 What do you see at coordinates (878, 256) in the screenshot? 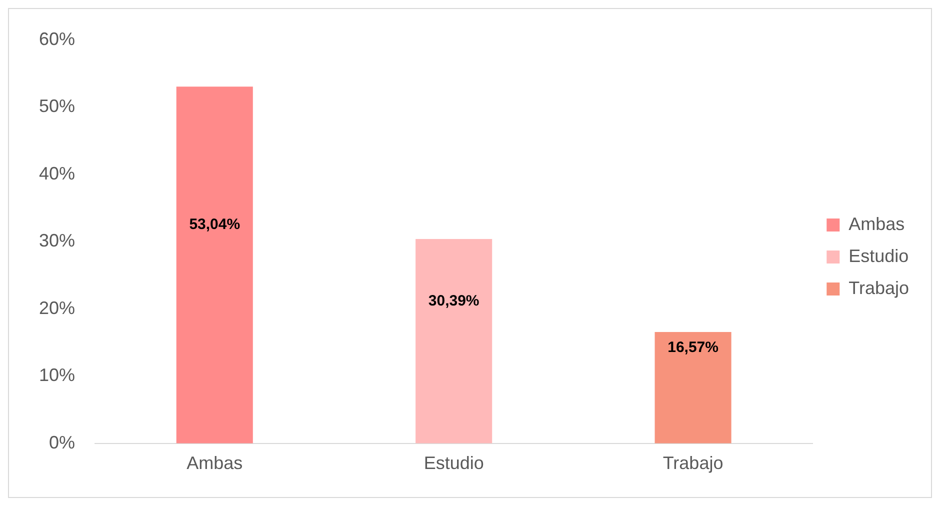
I see `legend-label: Estudio` at bounding box center [878, 256].